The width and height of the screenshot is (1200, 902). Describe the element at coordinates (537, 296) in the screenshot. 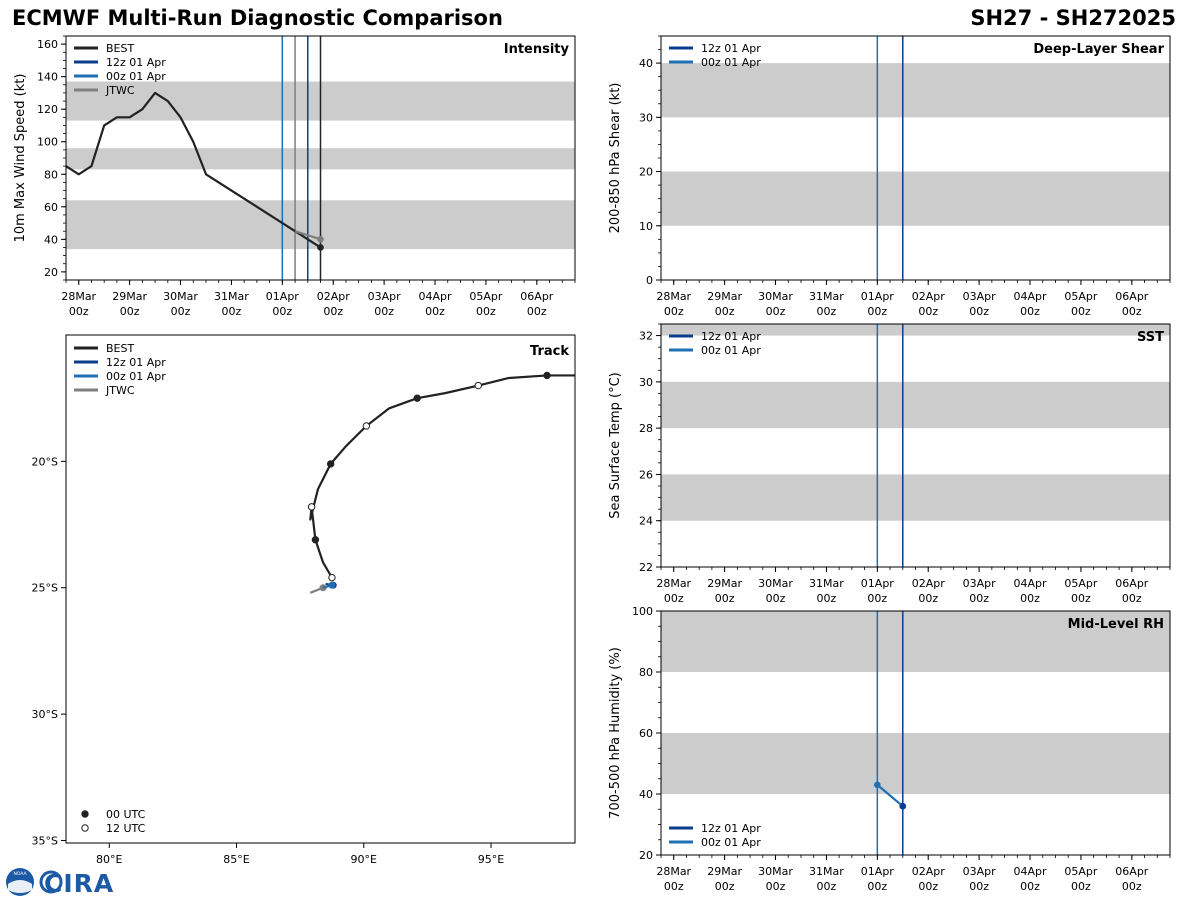

I see `intensity-xtick-label: 06Apr` at that location.